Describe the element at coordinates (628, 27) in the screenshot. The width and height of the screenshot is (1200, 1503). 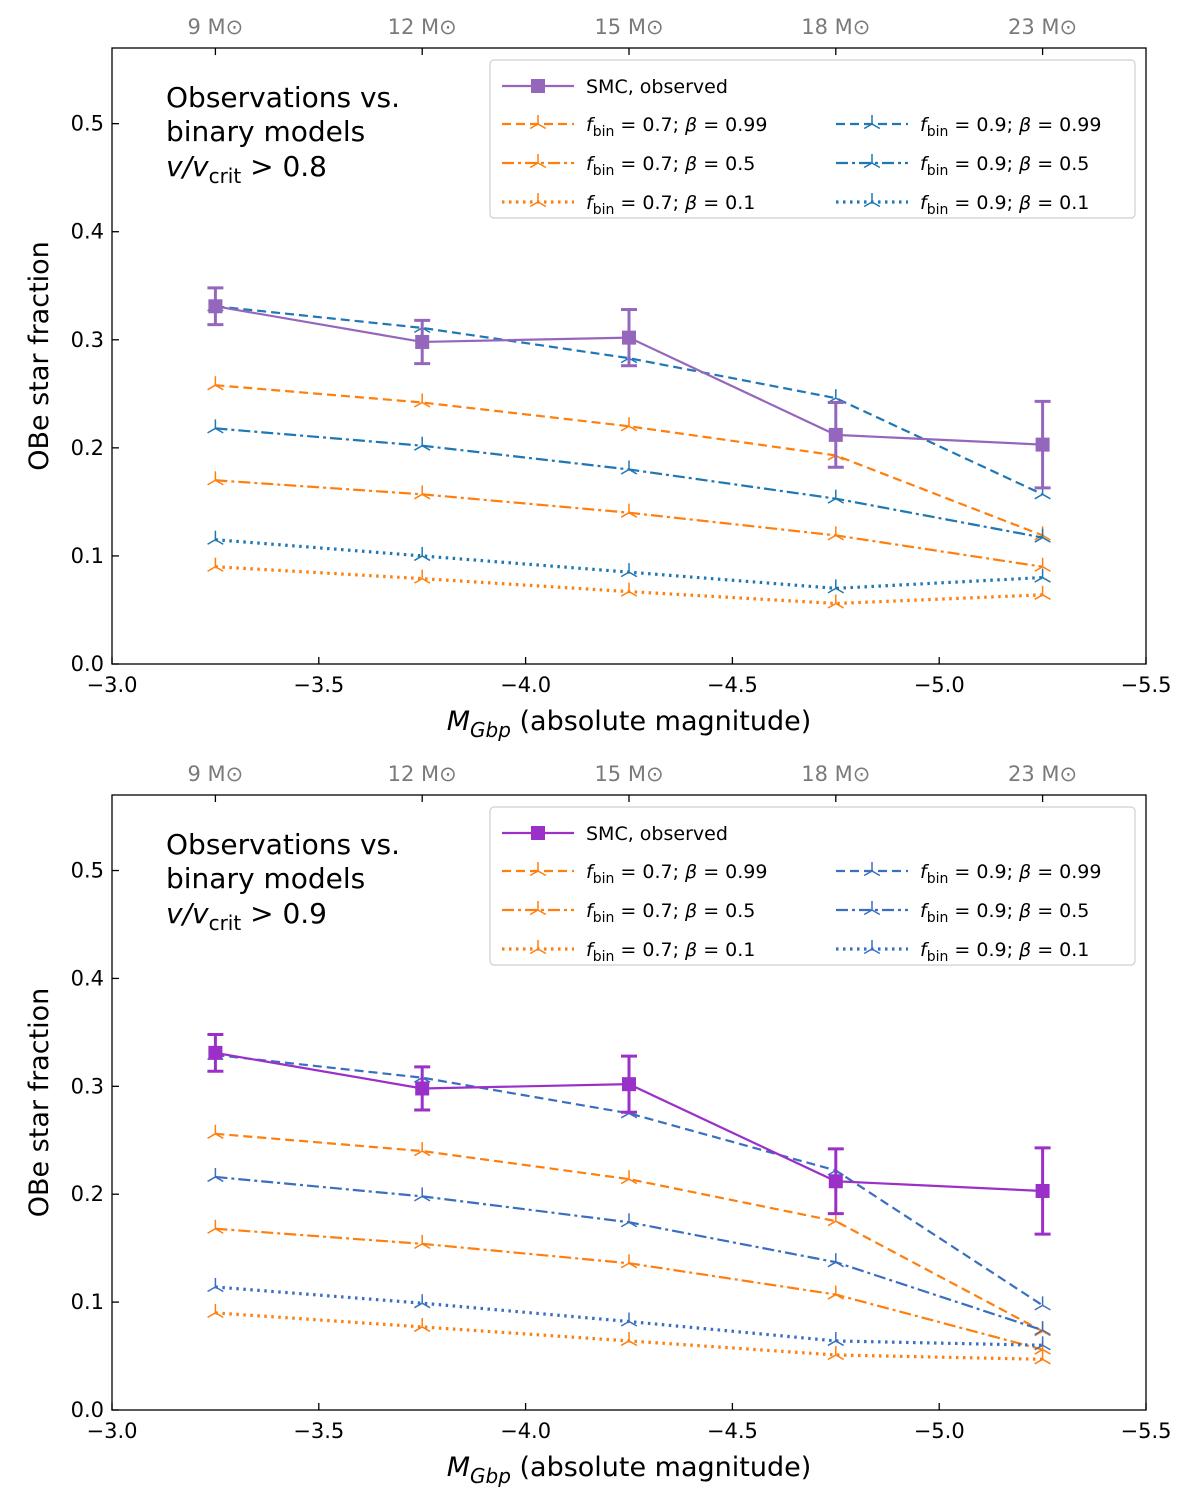
I see `top-tick-label: 15 M⊙` at that location.